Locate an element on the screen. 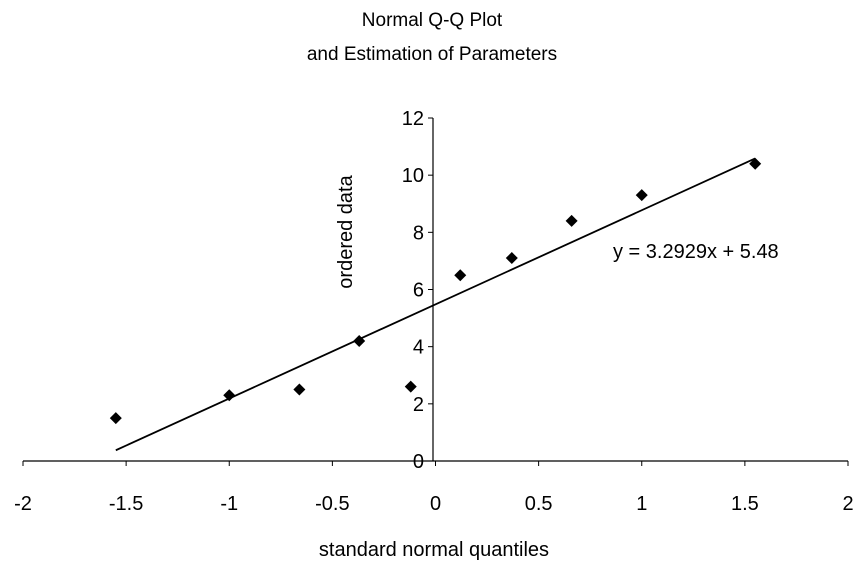  y-tick-label: 4 is located at coordinates (418, 348).